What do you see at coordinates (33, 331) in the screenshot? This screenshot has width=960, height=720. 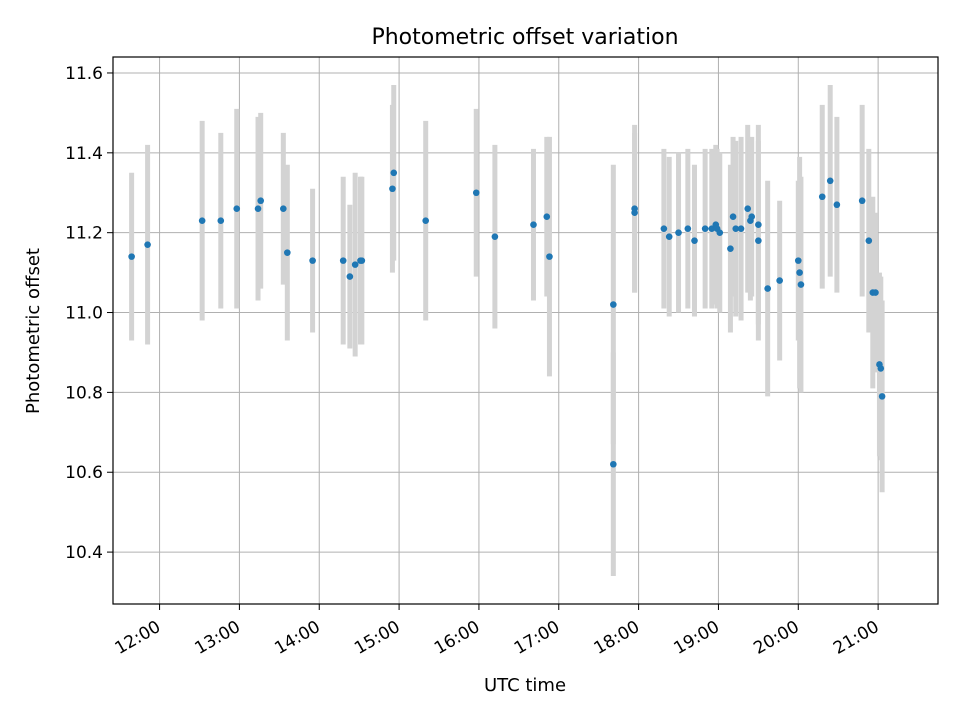 I see `y-axis-label: Photometric offset` at bounding box center [33, 331].